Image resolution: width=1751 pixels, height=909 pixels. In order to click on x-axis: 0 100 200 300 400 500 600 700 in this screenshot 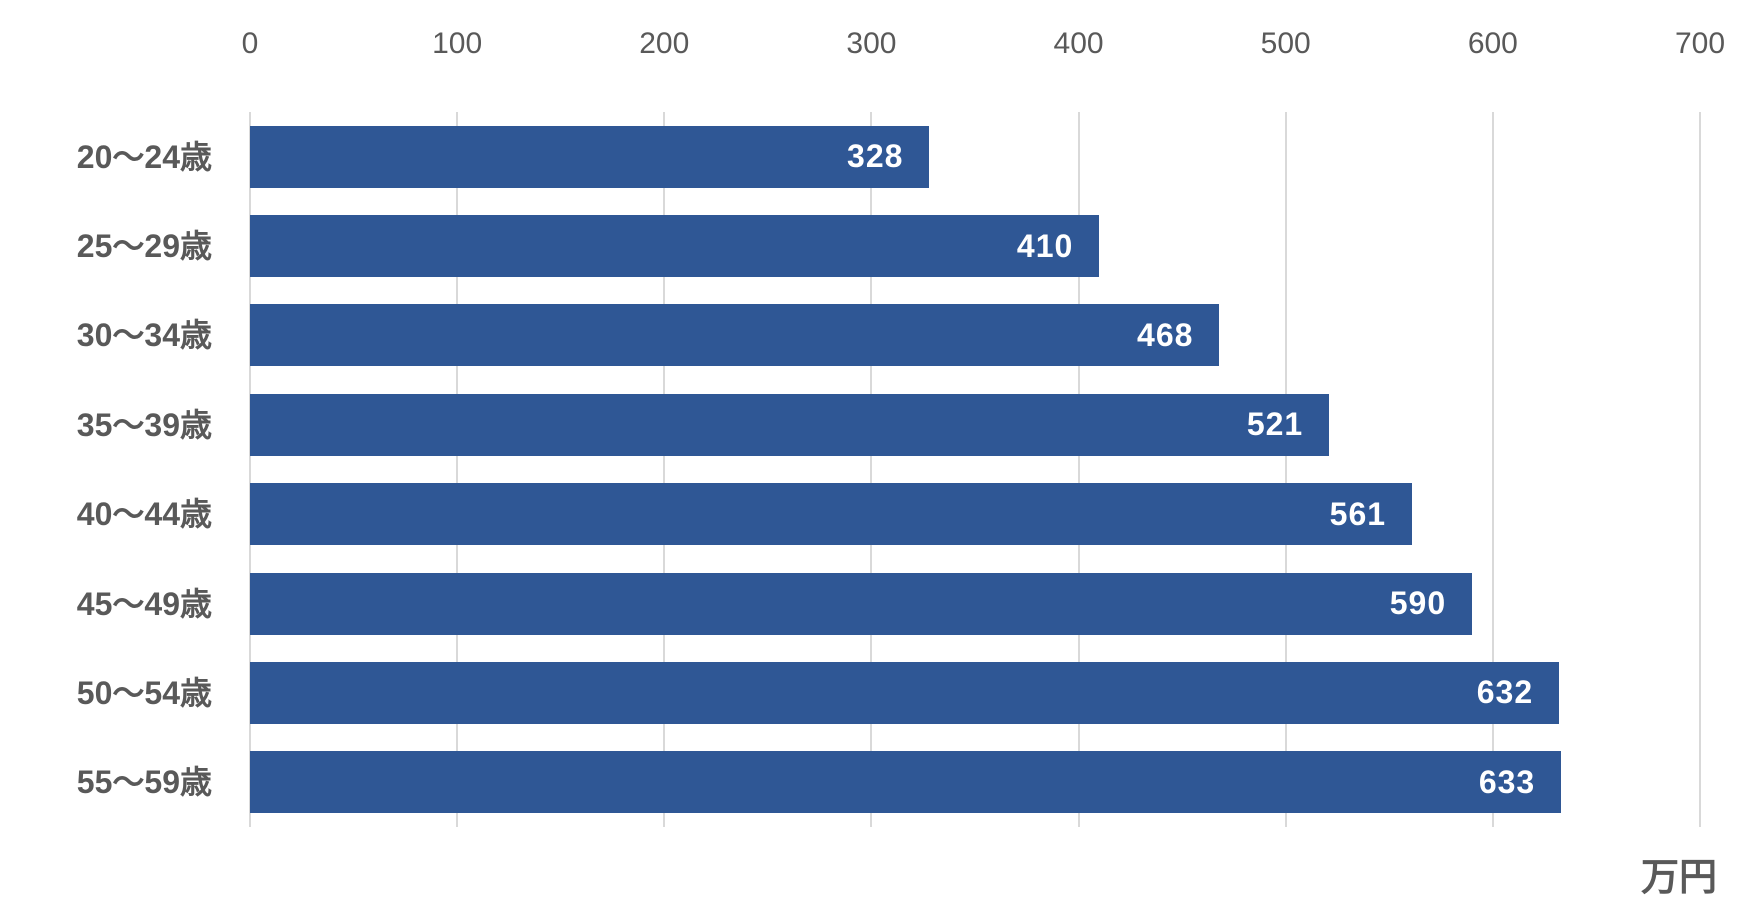, I will do `click(875, 56)`.